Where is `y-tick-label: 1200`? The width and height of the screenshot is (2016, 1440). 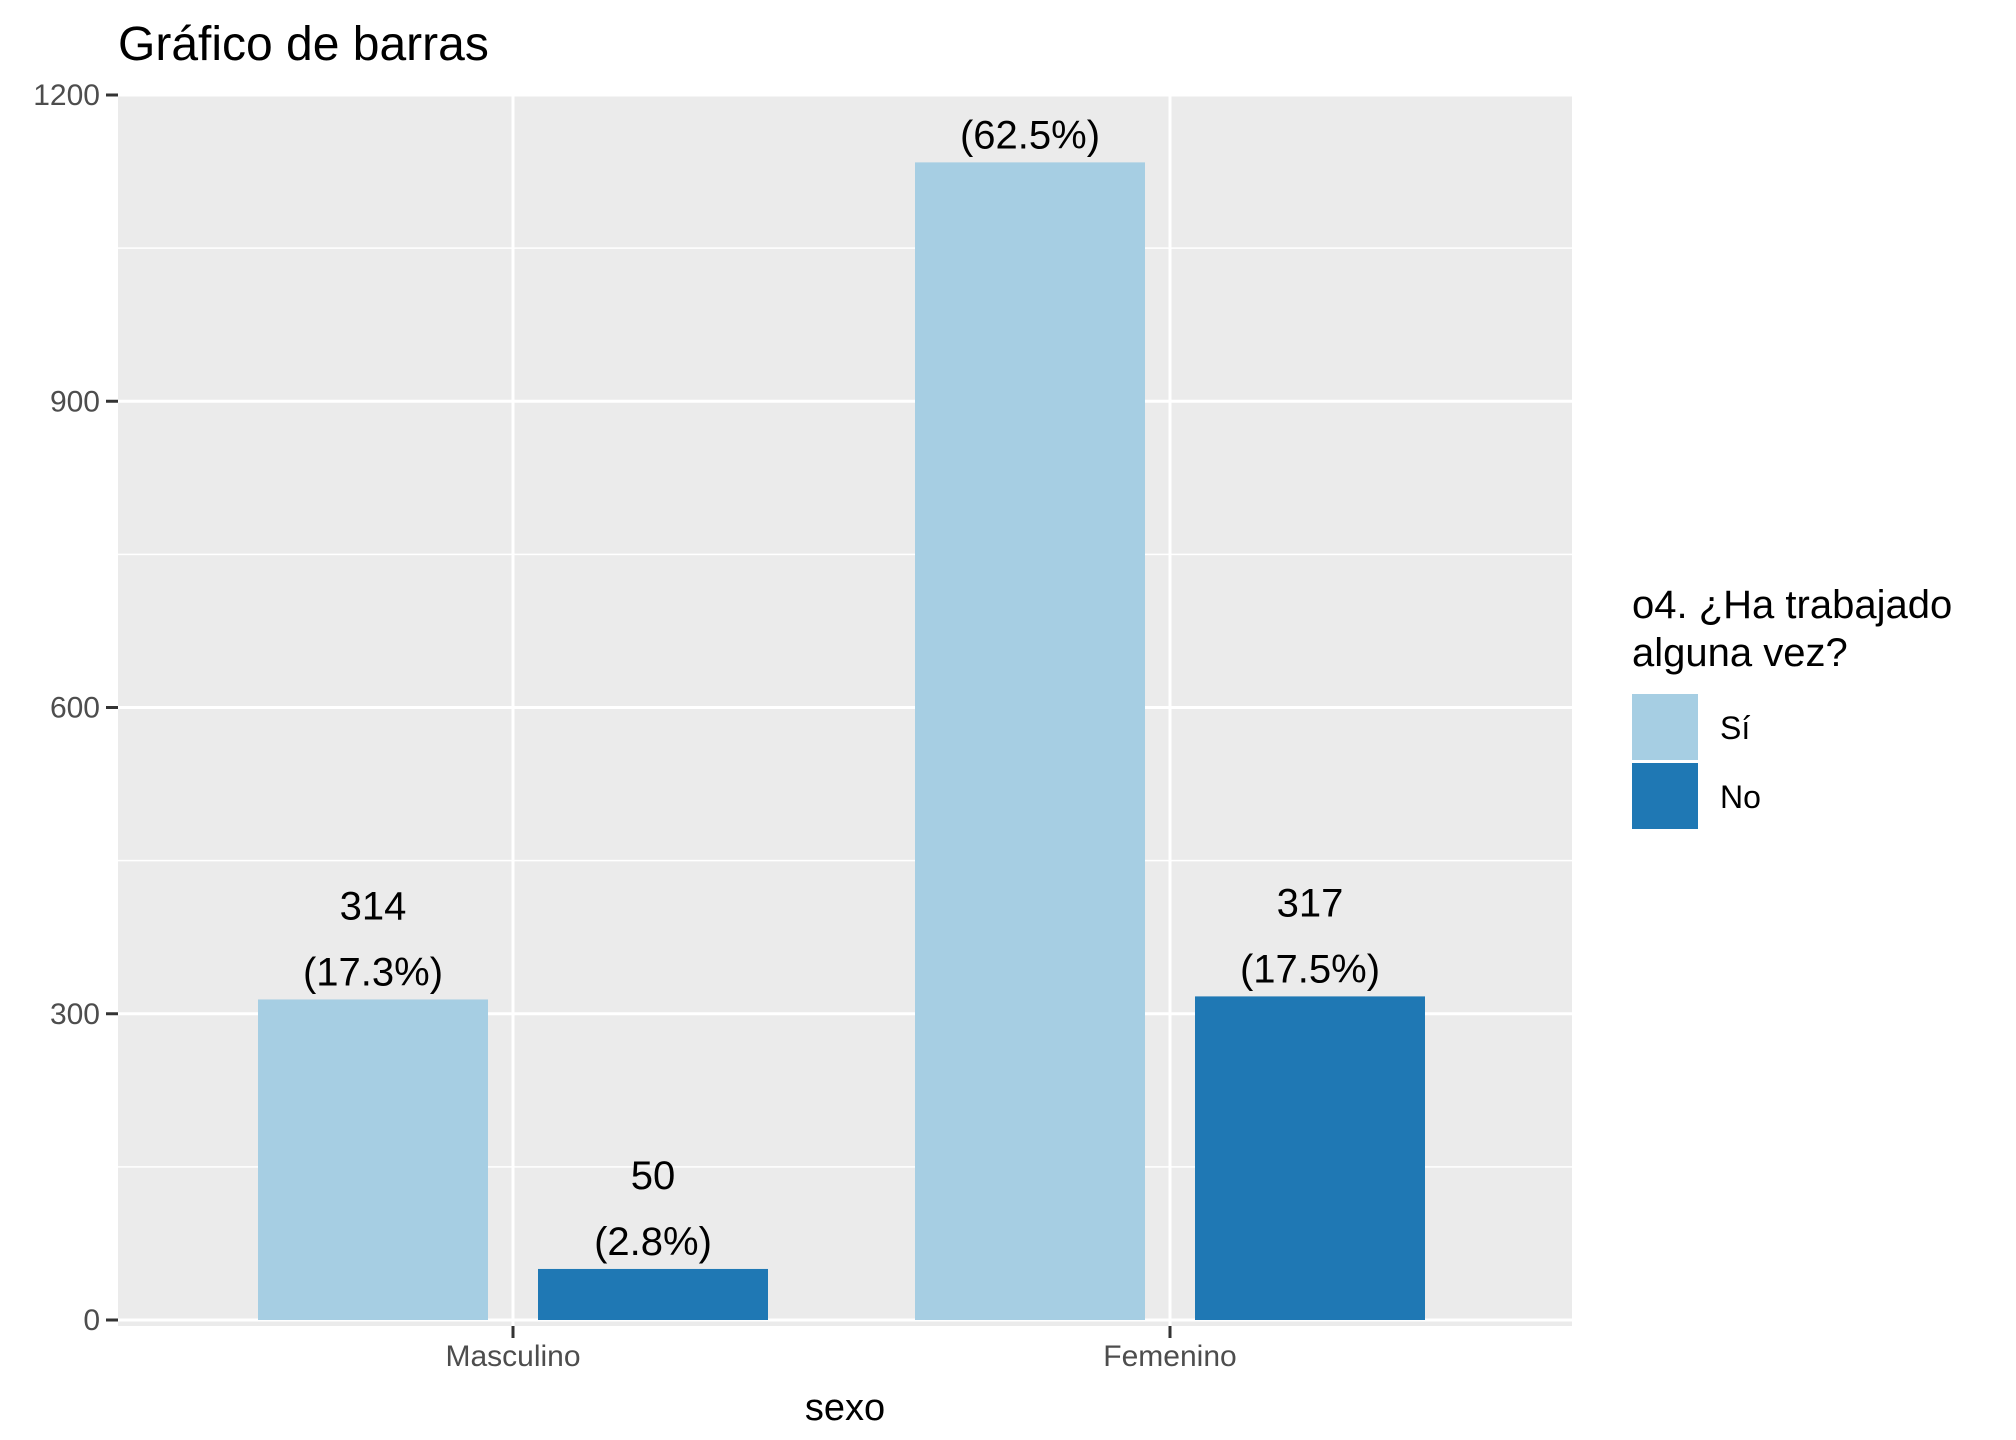
y-tick-label: 1200 is located at coordinates (66, 95).